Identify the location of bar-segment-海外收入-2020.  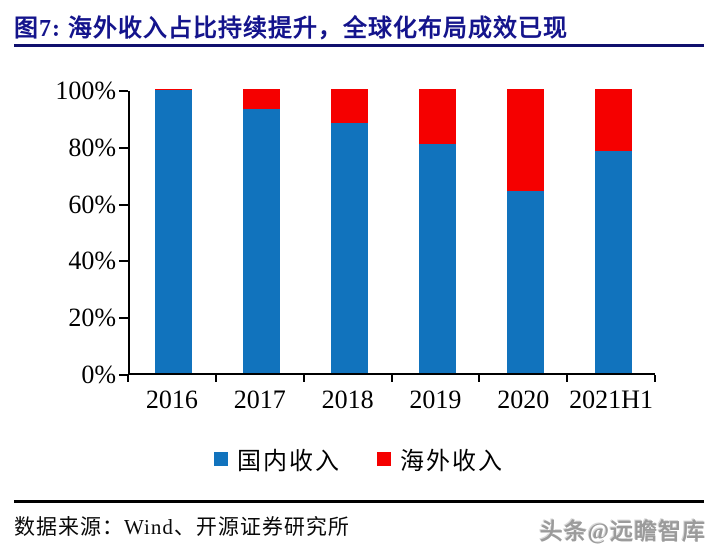
(525, 140).